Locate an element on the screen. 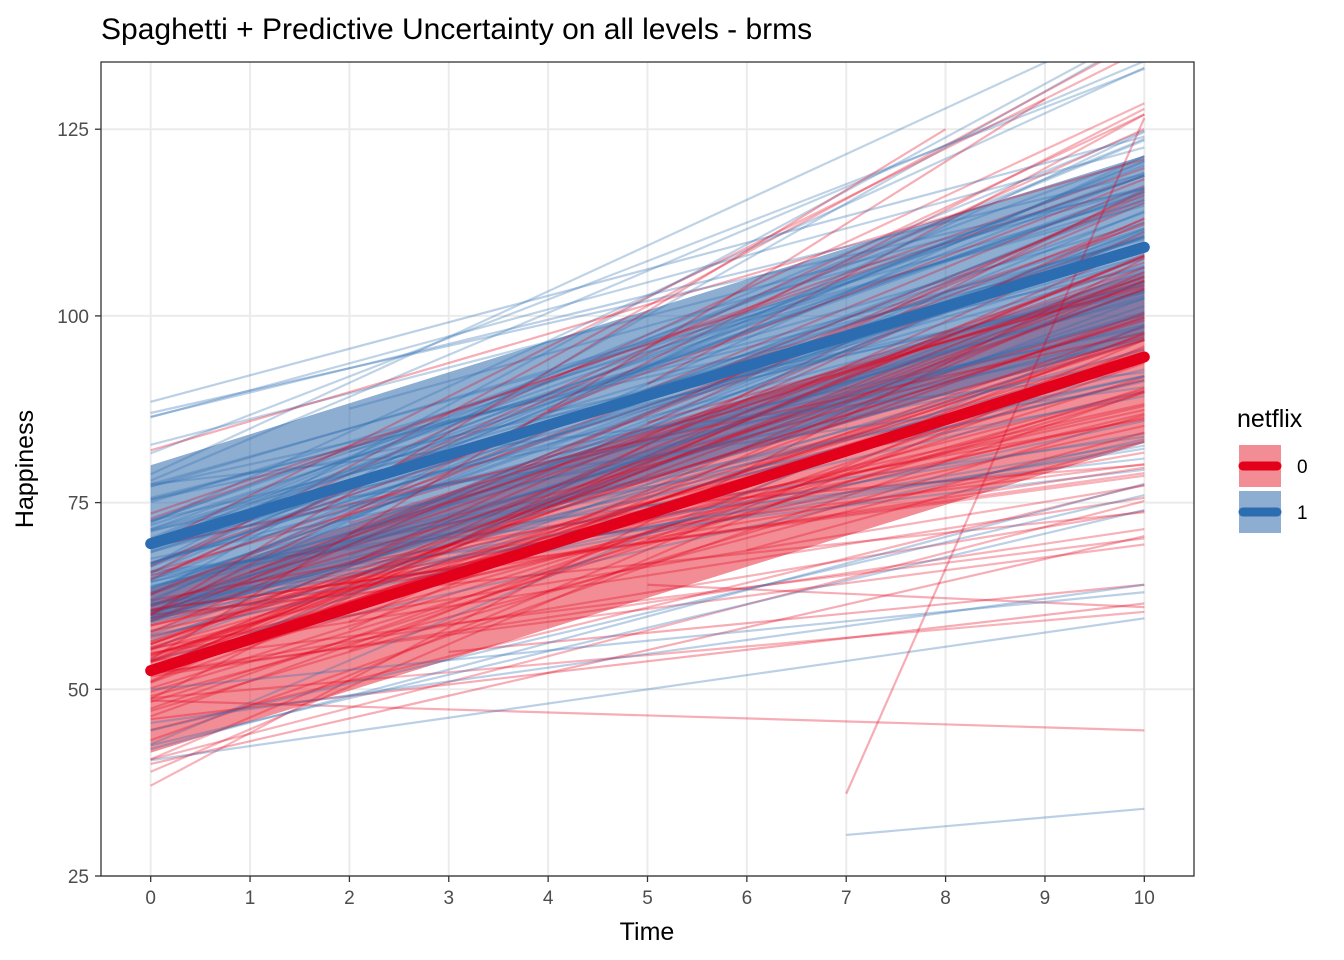 The width and height of the screenshot is (1344, 960). x-tick-label: 9 is located at coordinates (1045, 898).